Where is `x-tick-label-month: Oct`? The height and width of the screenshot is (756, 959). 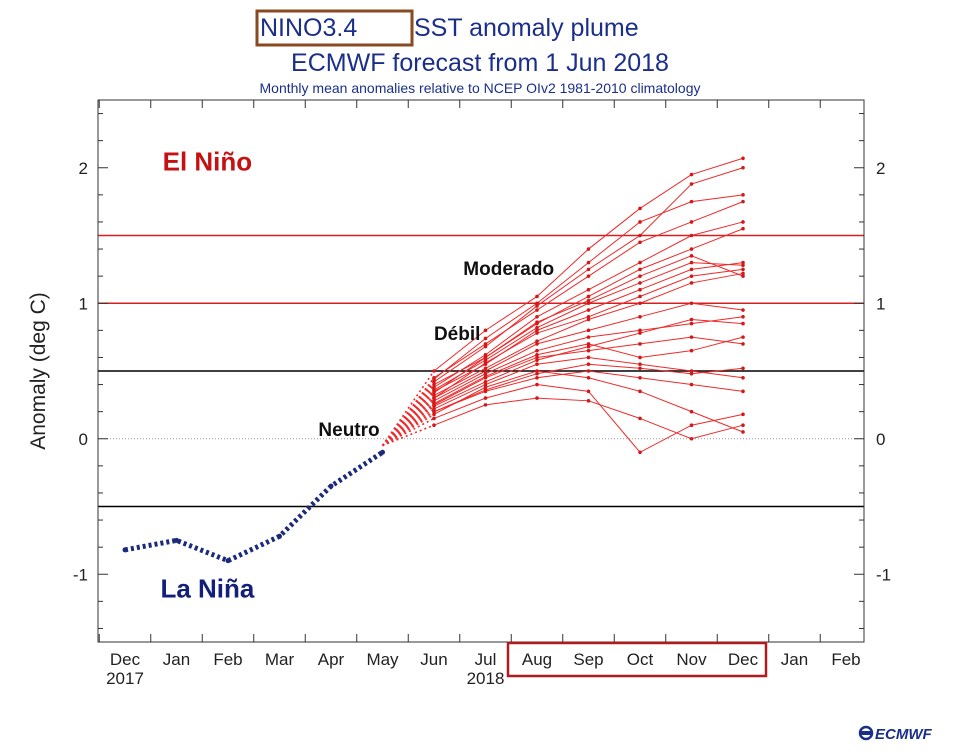 x-tick-label-month: Oct is located at coordinates (640, 659).